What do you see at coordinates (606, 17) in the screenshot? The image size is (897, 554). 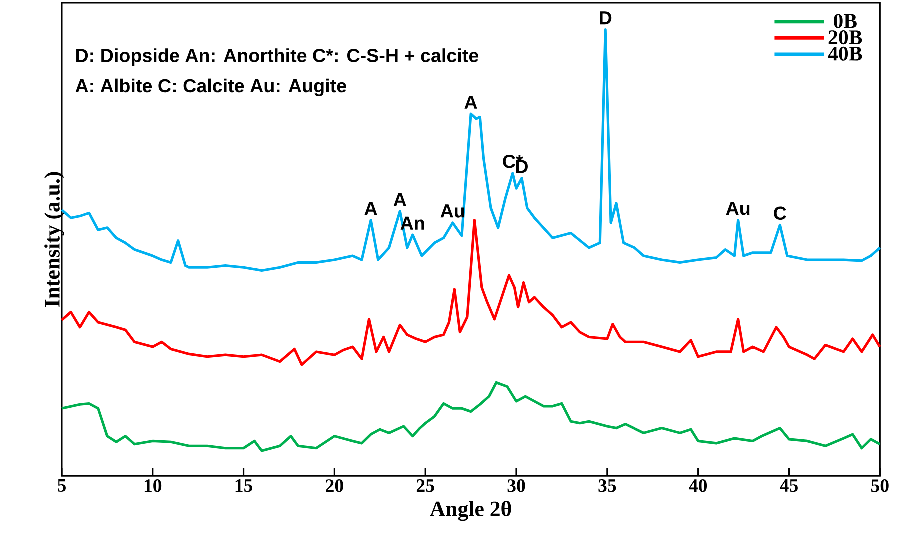 I see `annotation: D` at bounding box center [606, 17].